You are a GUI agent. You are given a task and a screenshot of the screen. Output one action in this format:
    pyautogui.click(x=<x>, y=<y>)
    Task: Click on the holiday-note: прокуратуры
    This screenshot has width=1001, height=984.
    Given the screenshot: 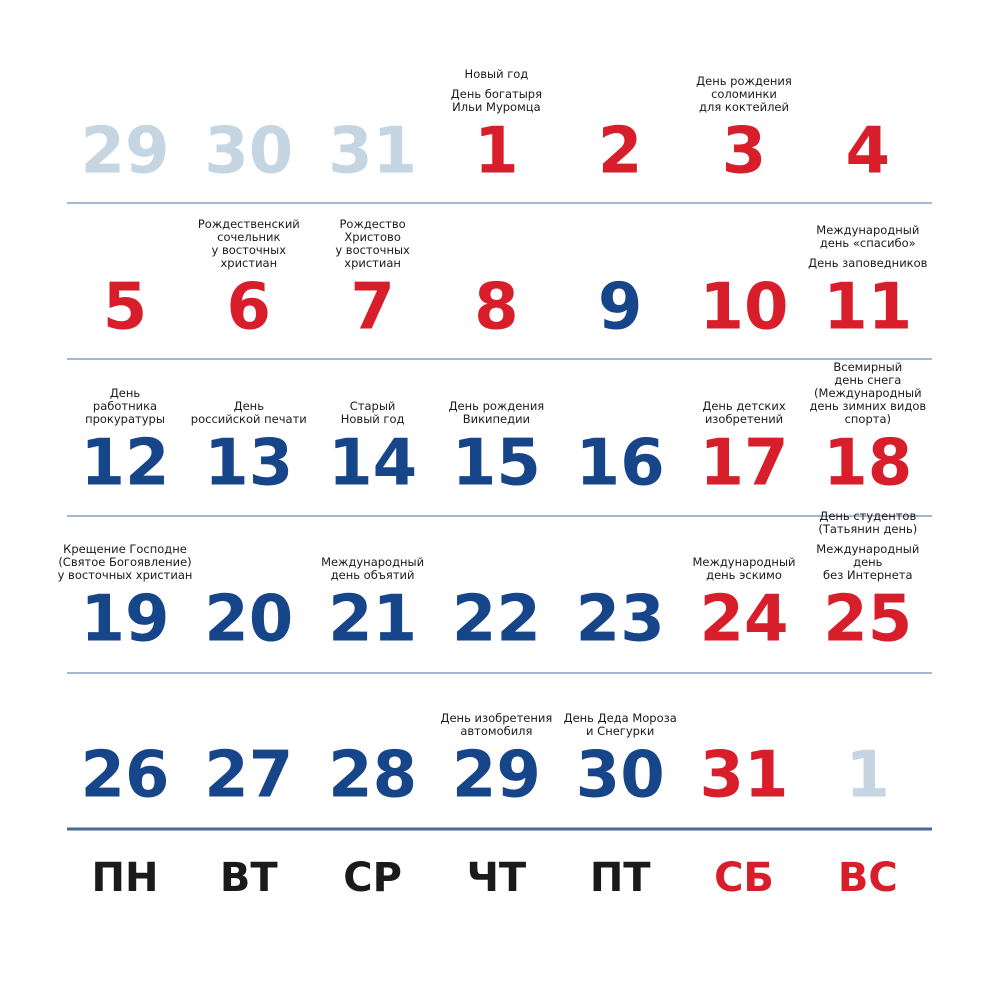 What is the action you would take?
    pyautogui.click(x=125, y=419)
    